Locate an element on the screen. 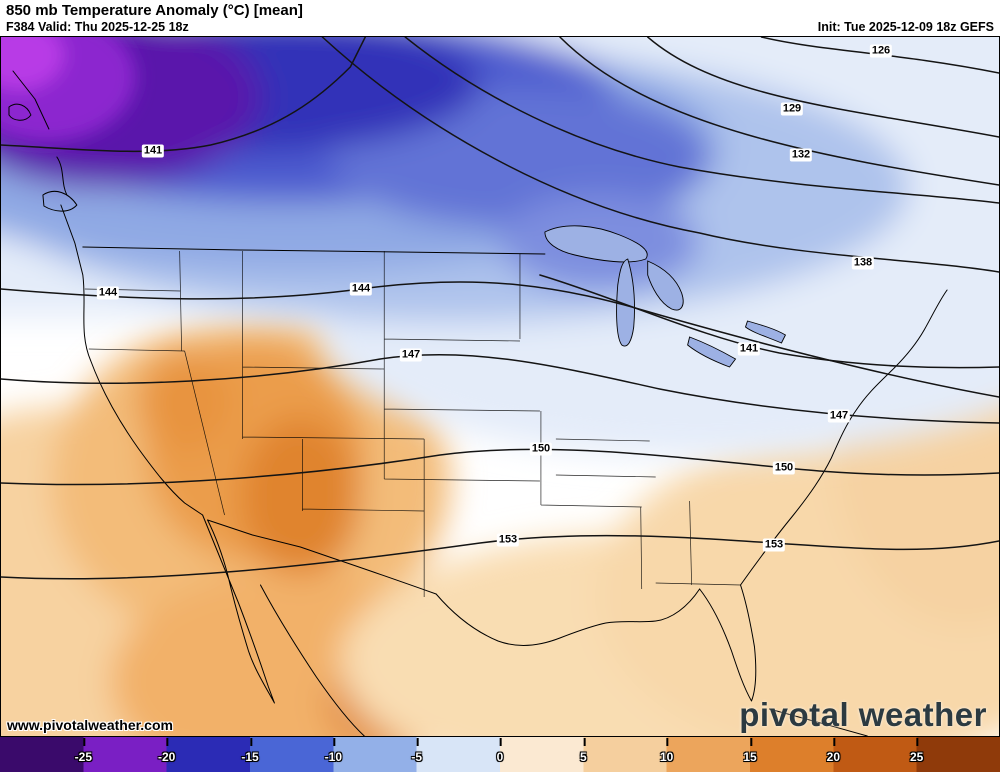  model-init-label: Init: Tue 2025-12-09 18z GEFS is located at coordinates (905, 27).